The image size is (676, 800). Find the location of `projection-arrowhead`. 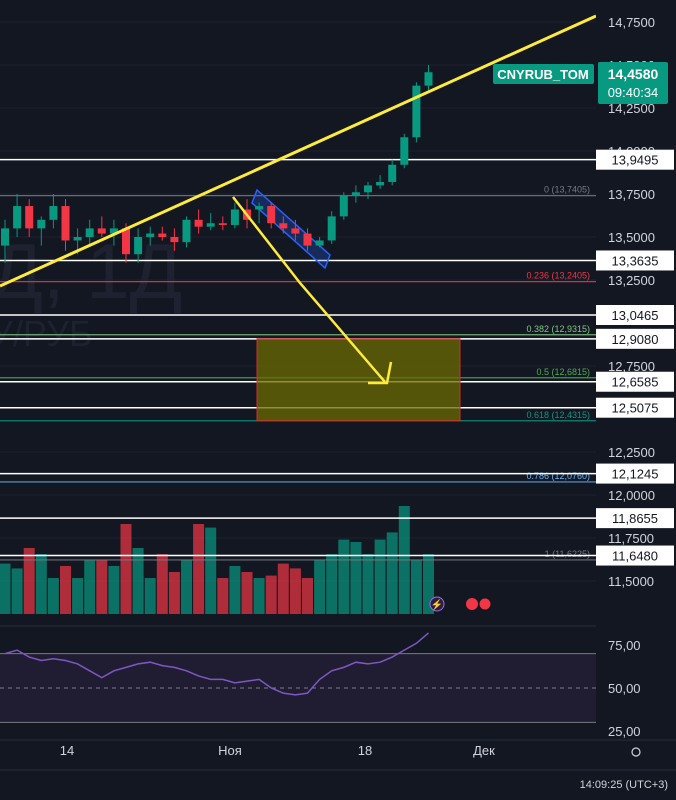

projection-arrowhead is located at coordinates (380, 373).